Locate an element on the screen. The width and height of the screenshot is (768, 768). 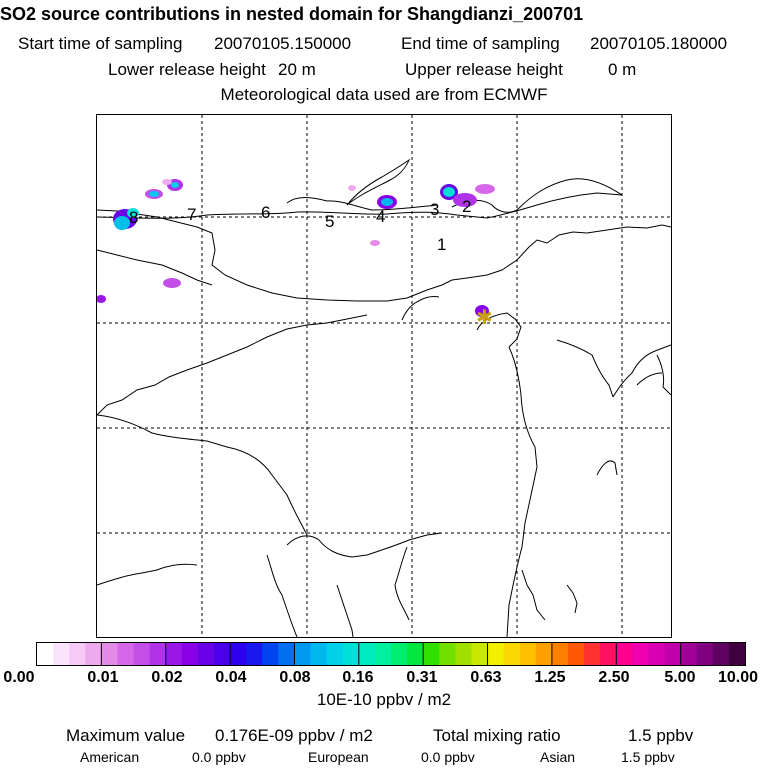
source-marker-6: 6 is located at coordinates (266, 212).